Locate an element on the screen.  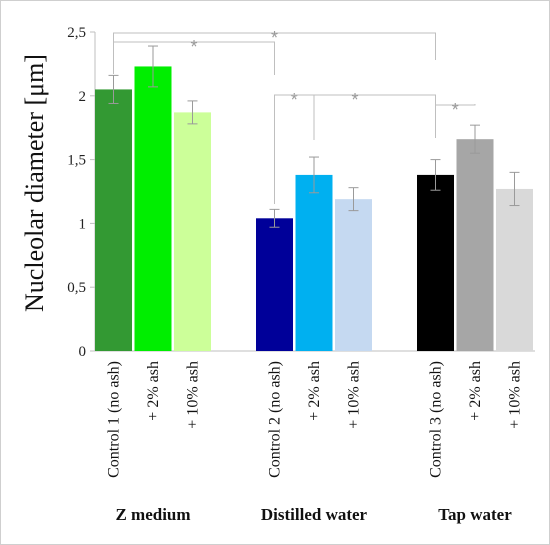
category-label: Control 2 (no ash) is located at coordinates (275, 419).